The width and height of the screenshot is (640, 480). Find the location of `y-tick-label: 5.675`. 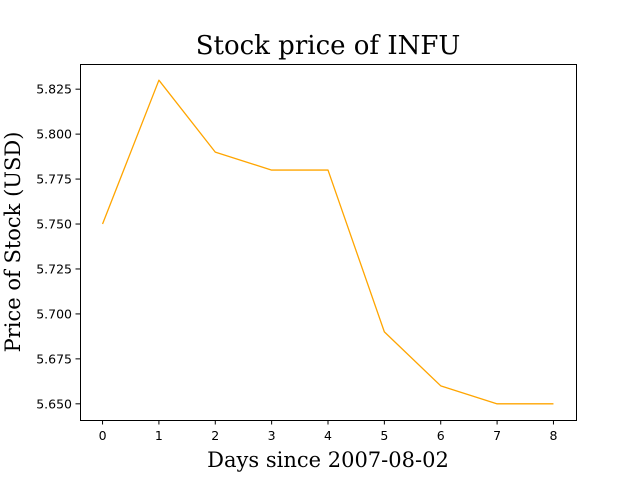

y-tick-label: 5.675 is located at coordinates (54, 358).